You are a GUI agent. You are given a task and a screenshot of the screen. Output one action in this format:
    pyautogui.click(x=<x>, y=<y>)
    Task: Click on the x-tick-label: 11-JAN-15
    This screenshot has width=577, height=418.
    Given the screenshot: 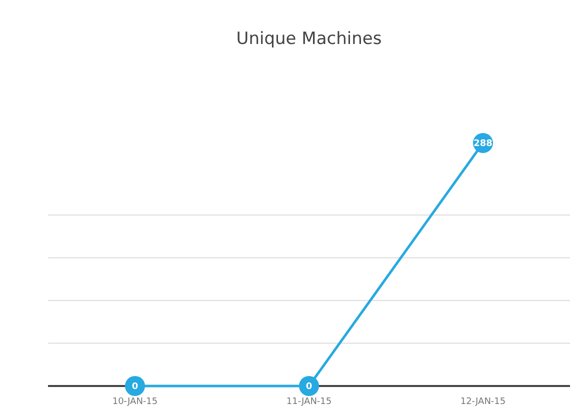 What is the action you would take?
    pyautogui.click(x=309, y=402)
    